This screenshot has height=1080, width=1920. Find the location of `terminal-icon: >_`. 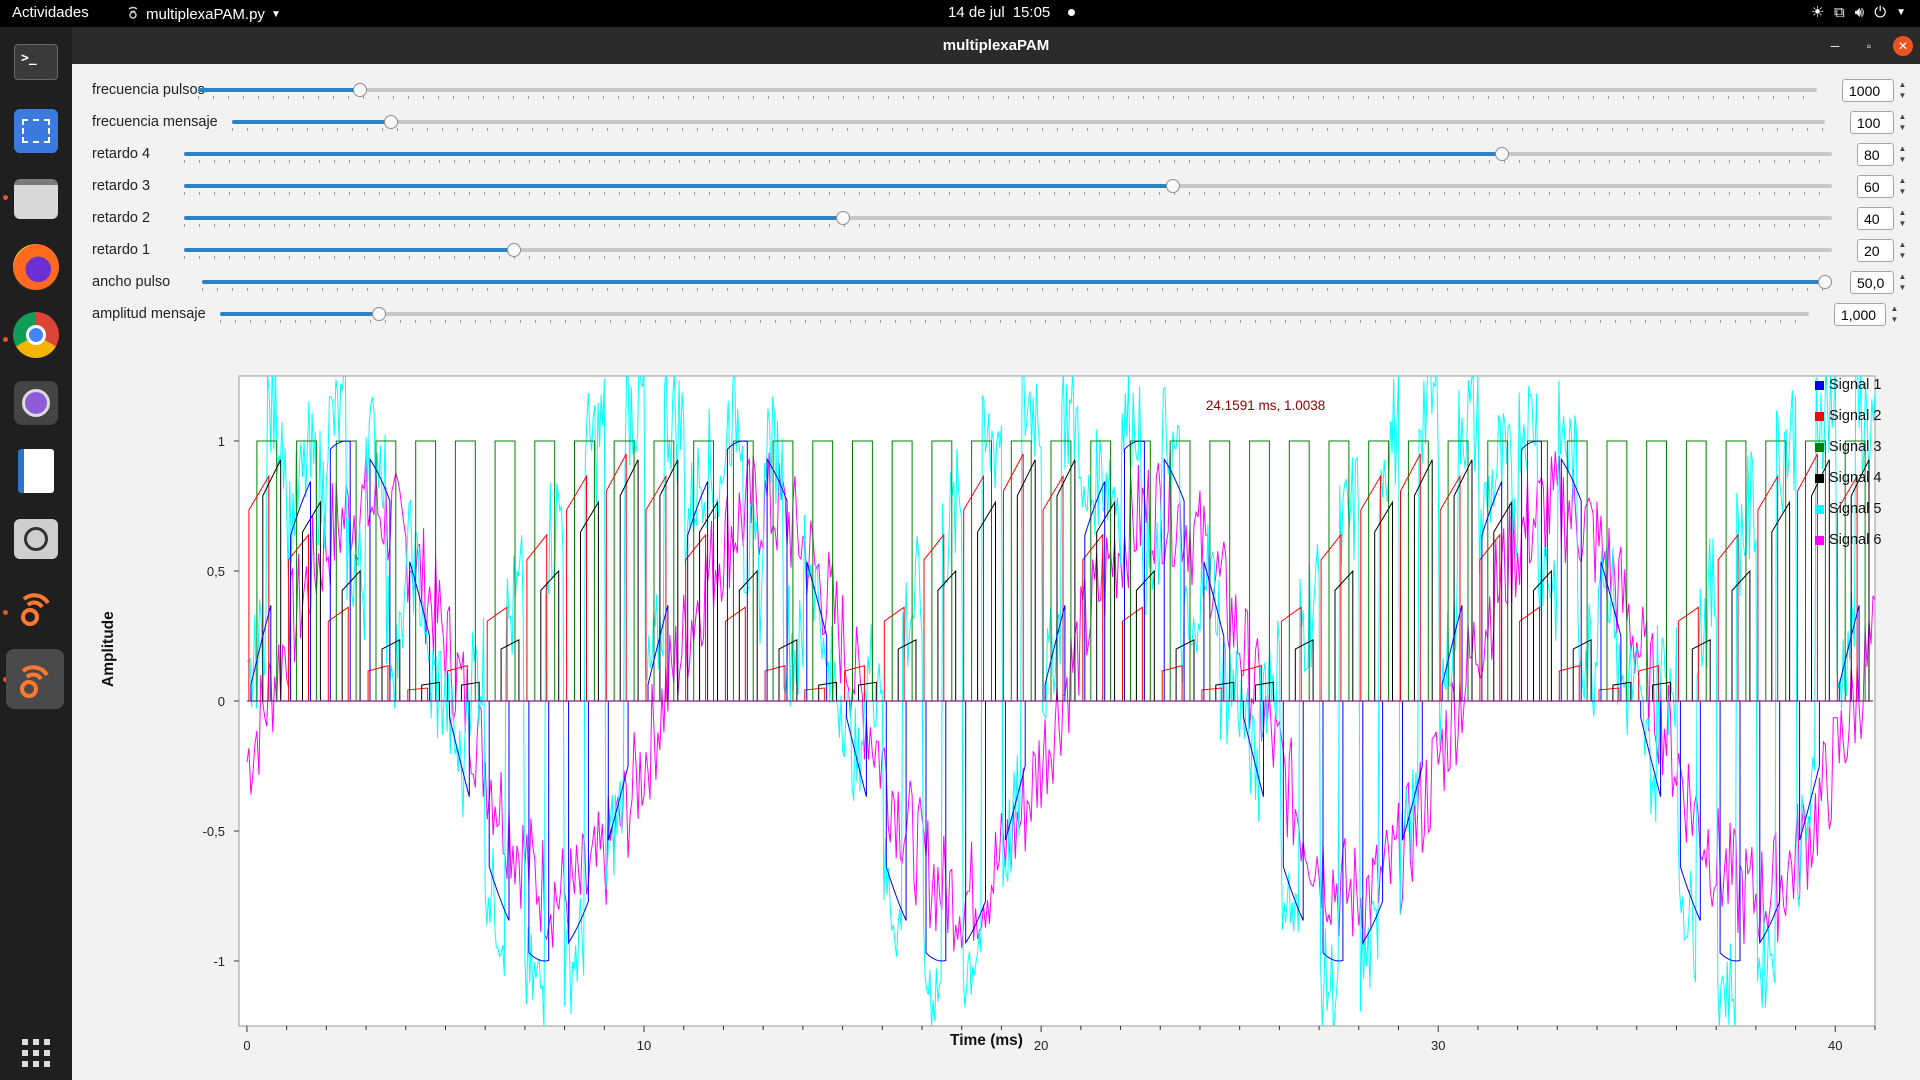

terminal-icon: >_ is located at coordinates (36, 62).